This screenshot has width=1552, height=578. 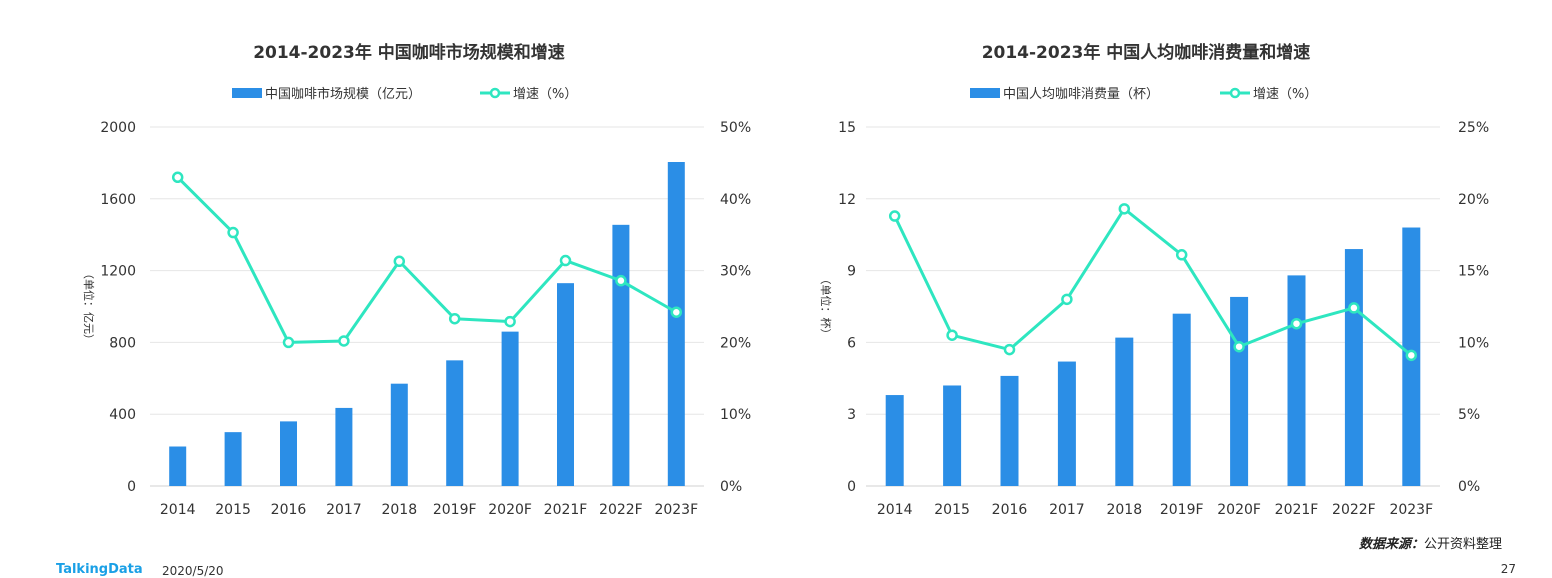 What do you see at coordinates (1430, 542) in the screenshot?
I see `data-source: 数据来源：公开资料整理` at bounding box center [1430, 542].